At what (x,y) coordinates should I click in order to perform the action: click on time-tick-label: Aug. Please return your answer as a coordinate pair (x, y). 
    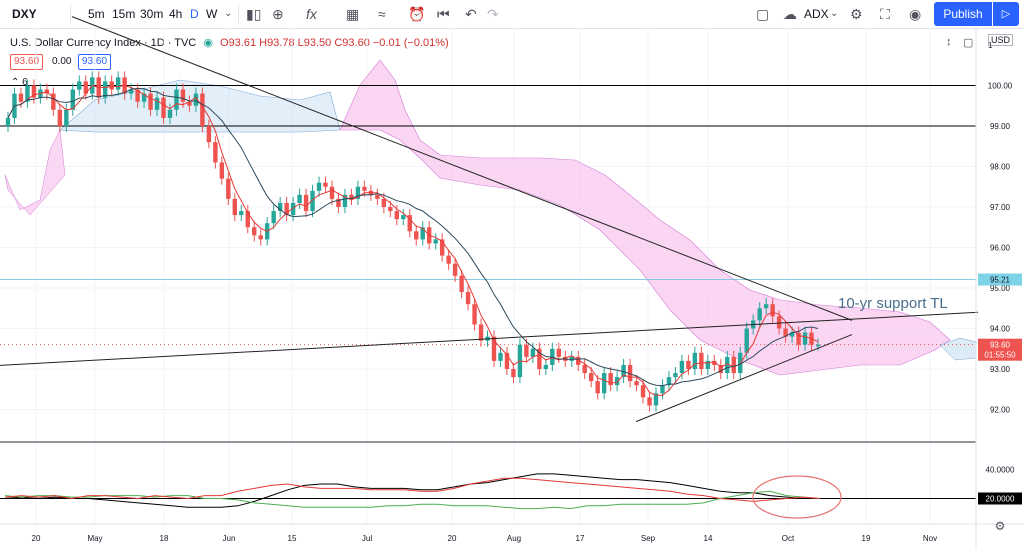
    Looking at the image, I should click on (514, 538).